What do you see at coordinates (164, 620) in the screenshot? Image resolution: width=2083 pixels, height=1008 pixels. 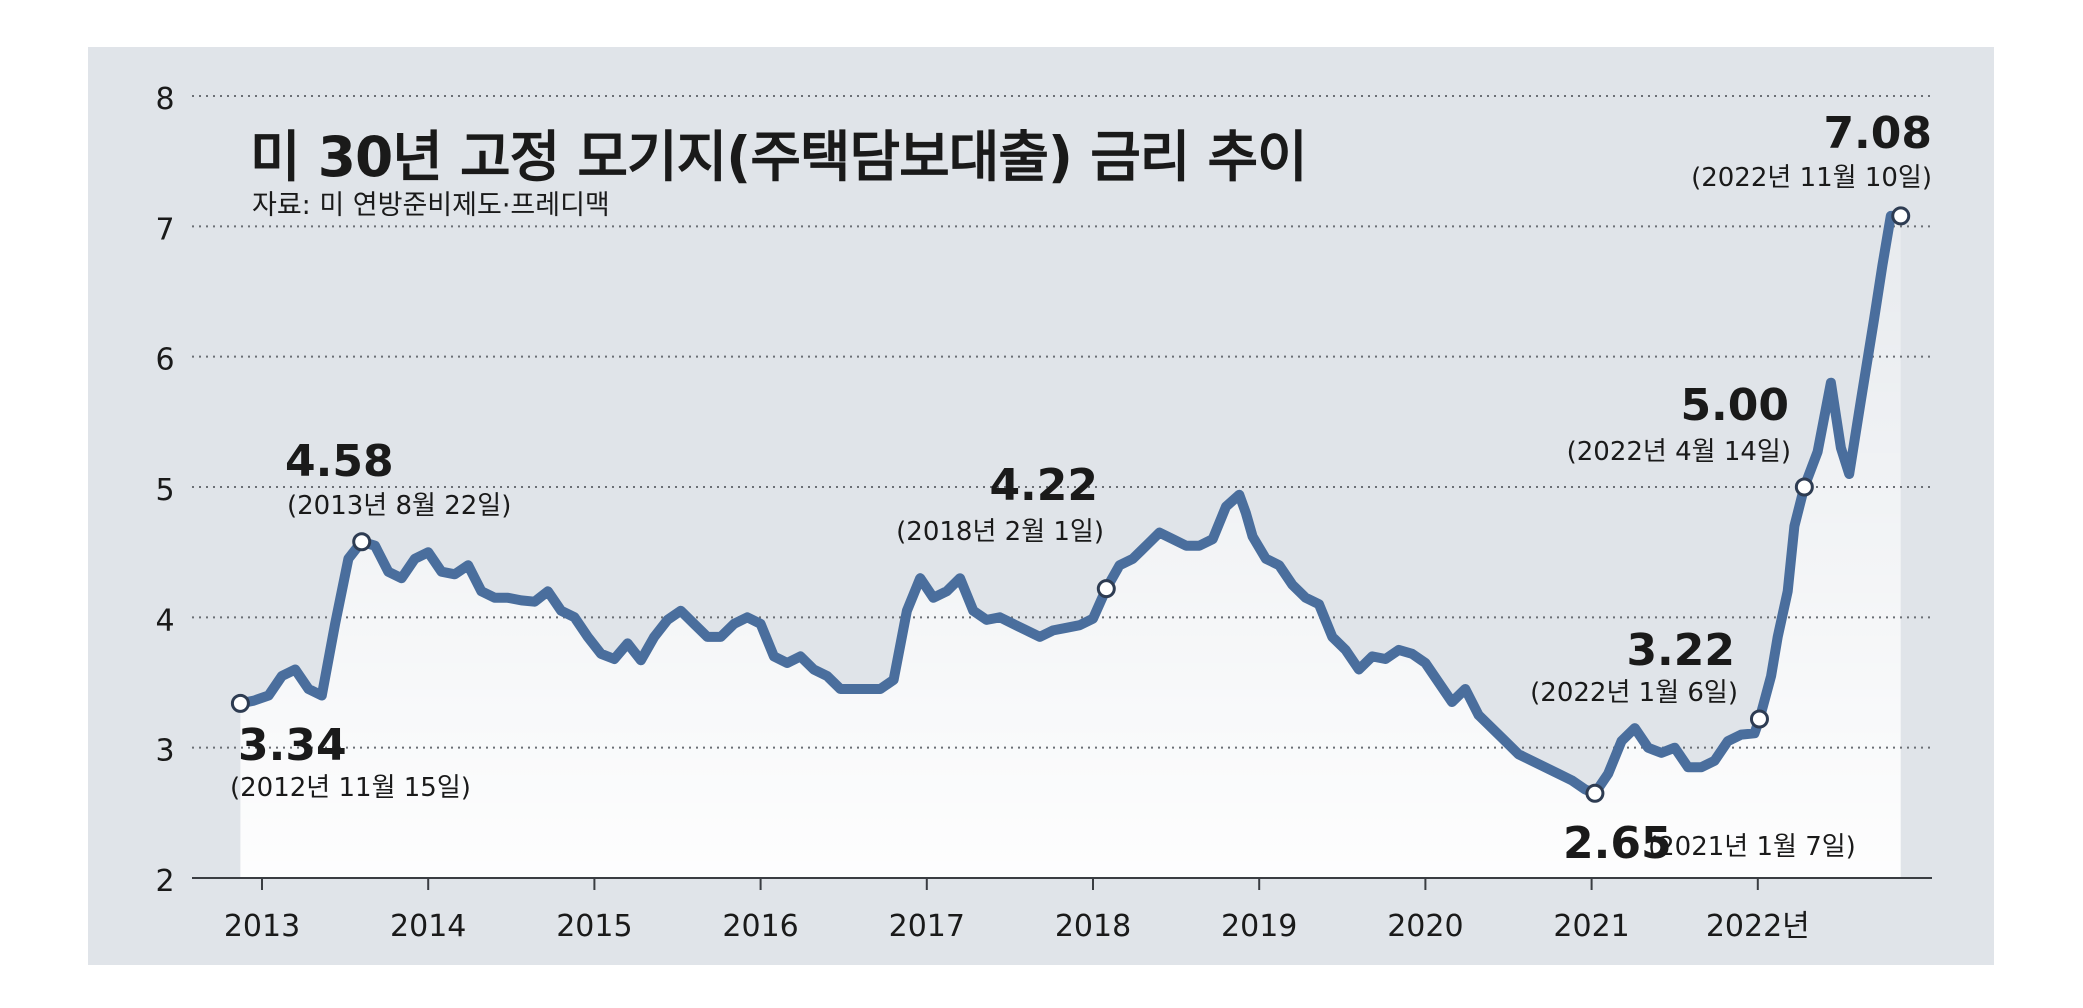 I see `y-tick-label: 4` at bounding box center [164, 620].